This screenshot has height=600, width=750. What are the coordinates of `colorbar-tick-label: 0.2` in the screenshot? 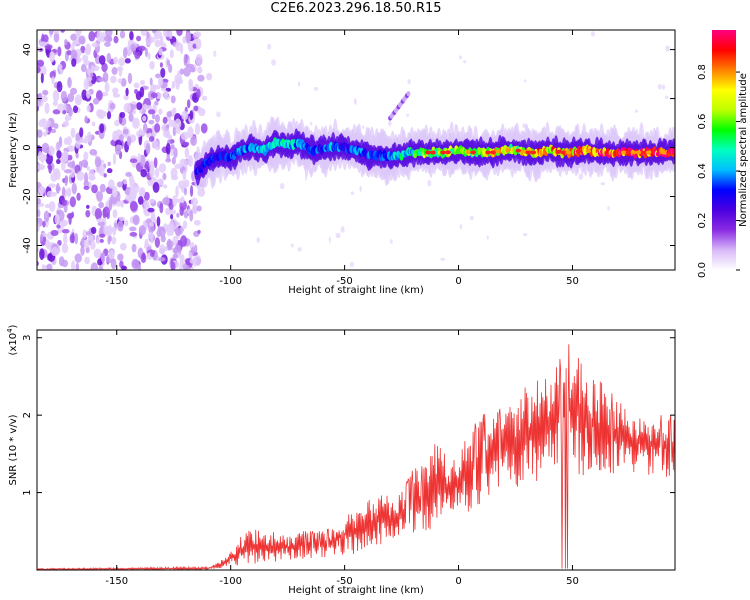 It's located at (702, 221).